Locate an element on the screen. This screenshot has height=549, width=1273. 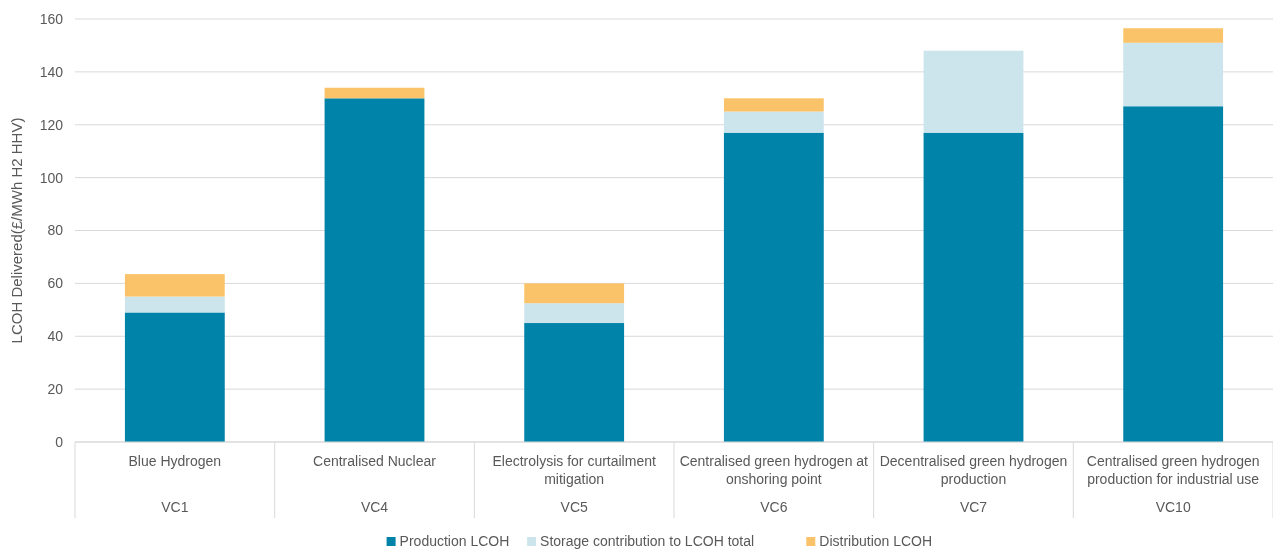
x-tick-label: Blue Hydrogen is located at coordinates (175, 461).